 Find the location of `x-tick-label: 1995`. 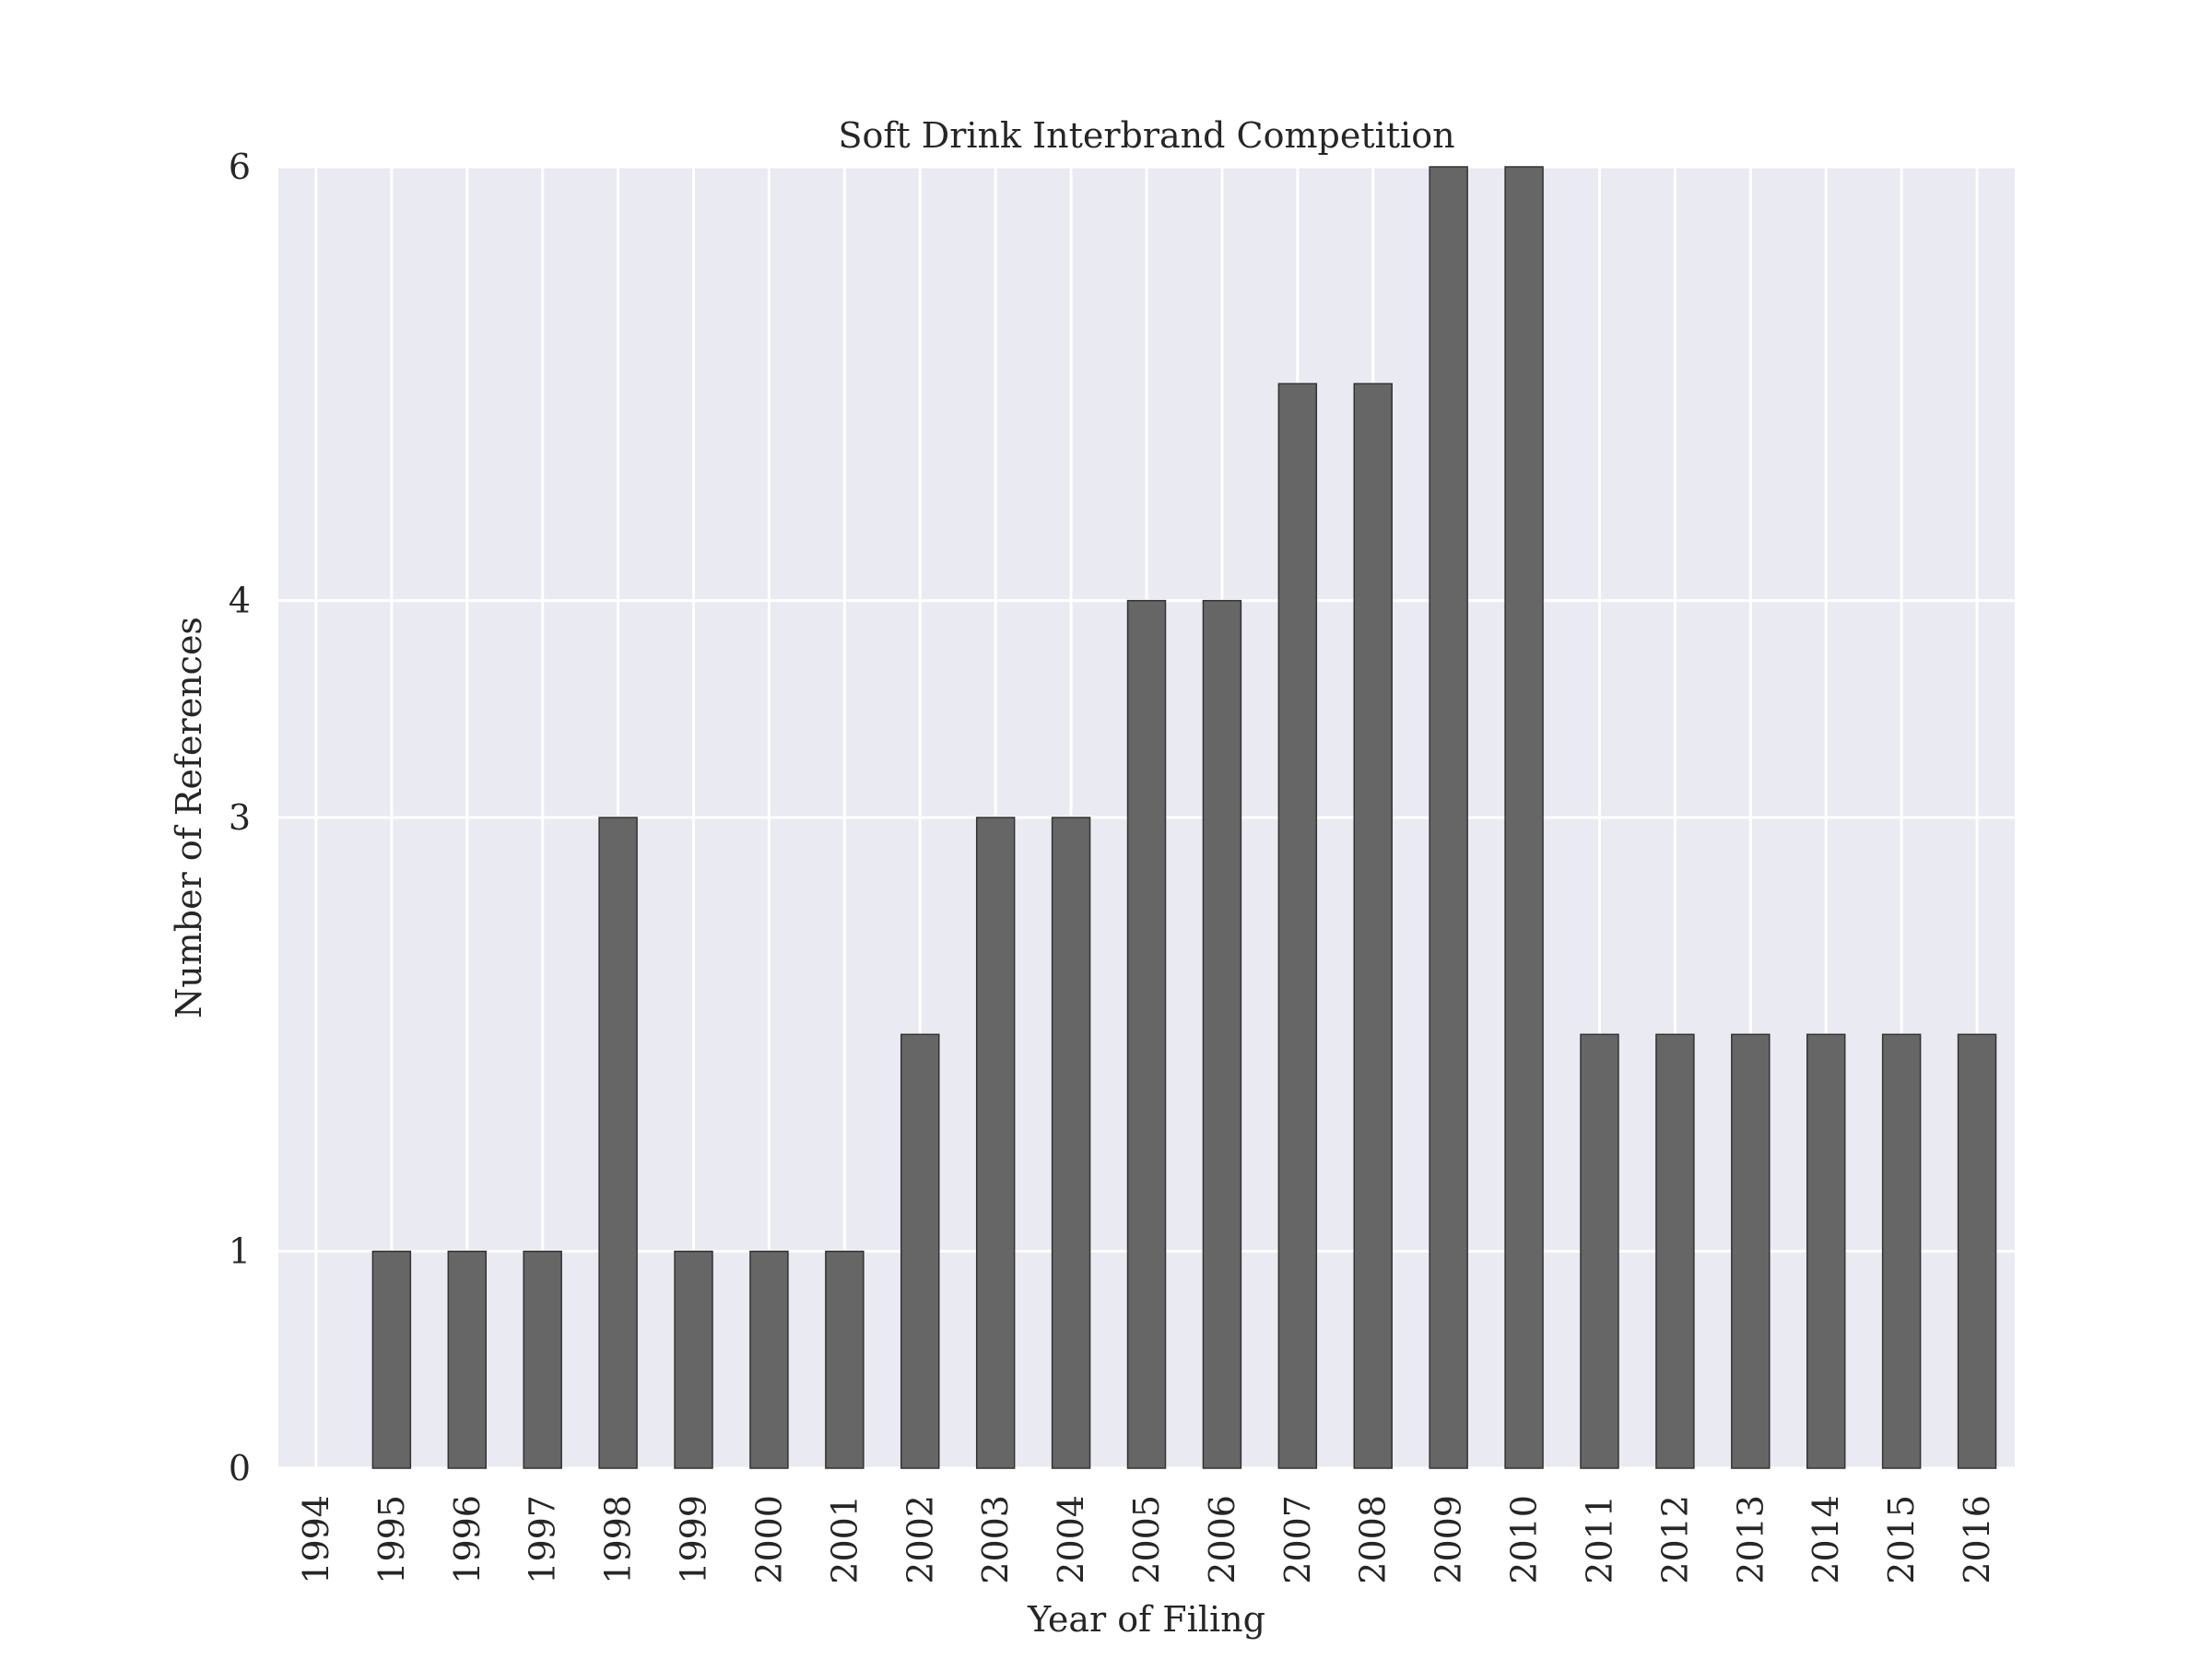

x-tick-label: 1995 is located at coordinates (391, 1539).